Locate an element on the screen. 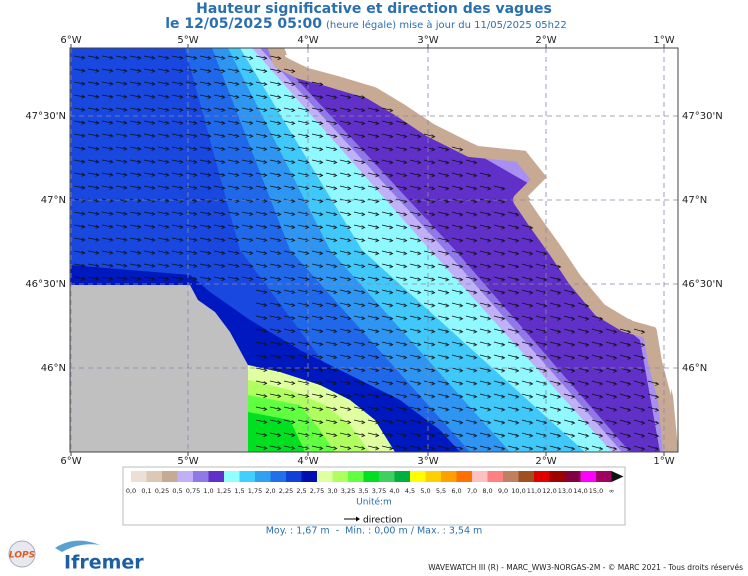 This screenshot has width=748, height=576. legend-label: 11,0 is located at coordinates (534, 491).